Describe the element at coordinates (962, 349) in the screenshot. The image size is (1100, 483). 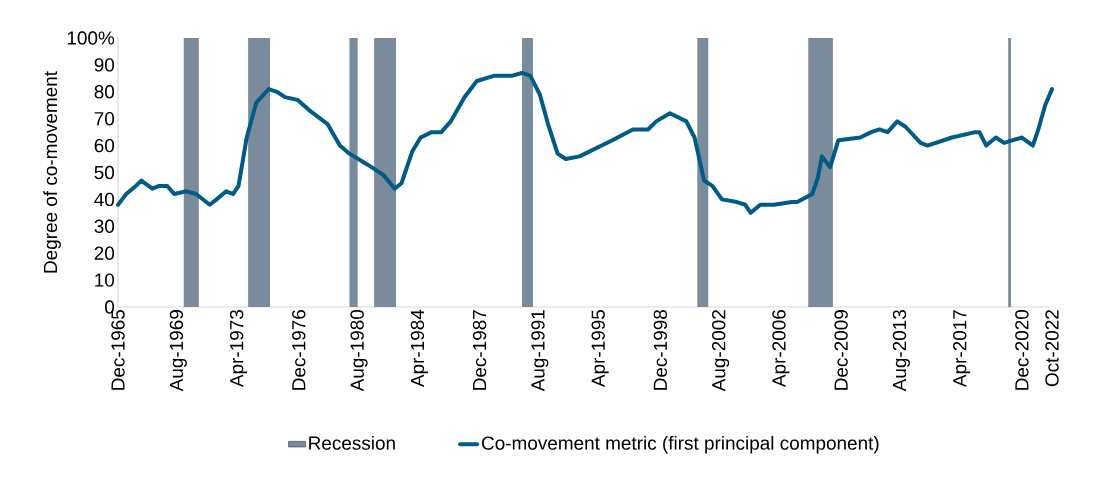
I see `x-tick-label: Apr-2017` at that location.